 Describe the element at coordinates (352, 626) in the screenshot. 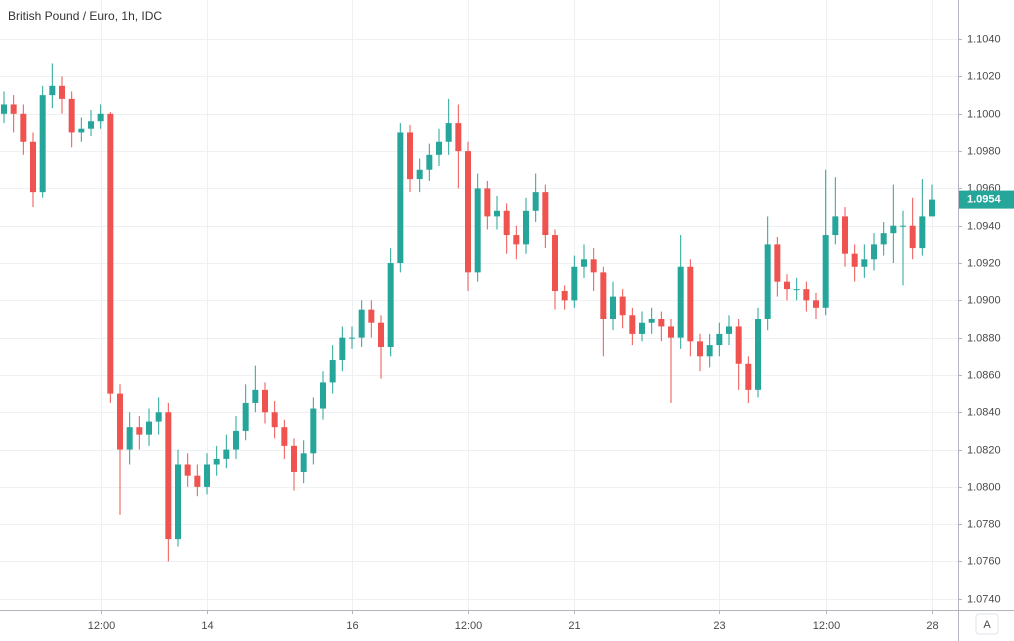

I see `x-tick-label: 16` at that location.